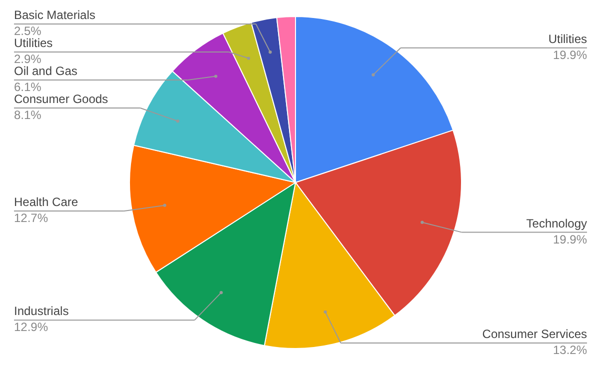  What do you see at coordinates (31, 327) in the screenshot?
I see `data-label: 12.9%` at bounding box center [31, 327].